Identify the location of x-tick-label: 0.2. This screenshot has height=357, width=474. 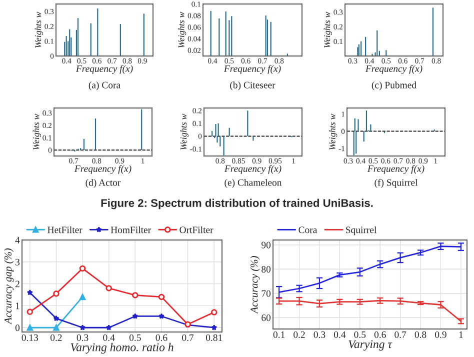
(299, 334).